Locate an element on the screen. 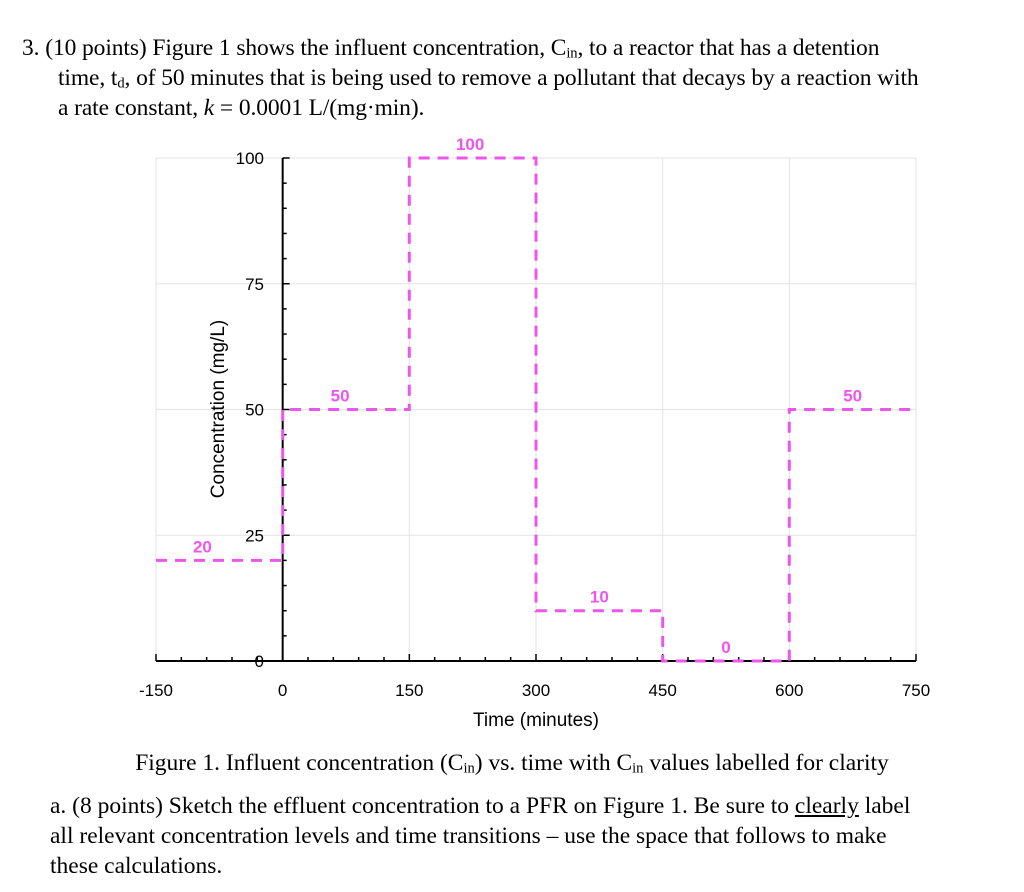  value-annotation: 20 is located at coordinates (202, 546).